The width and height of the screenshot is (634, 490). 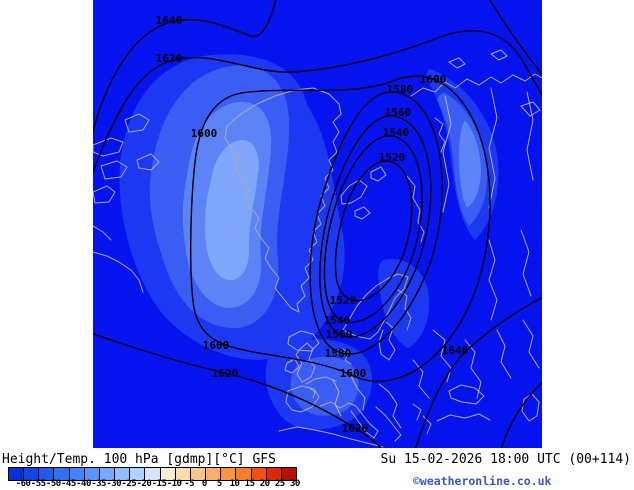 I want to click on timestamp: Su 15-02-2026 18:00 UTC (00+114), so click(x=505, y=459).